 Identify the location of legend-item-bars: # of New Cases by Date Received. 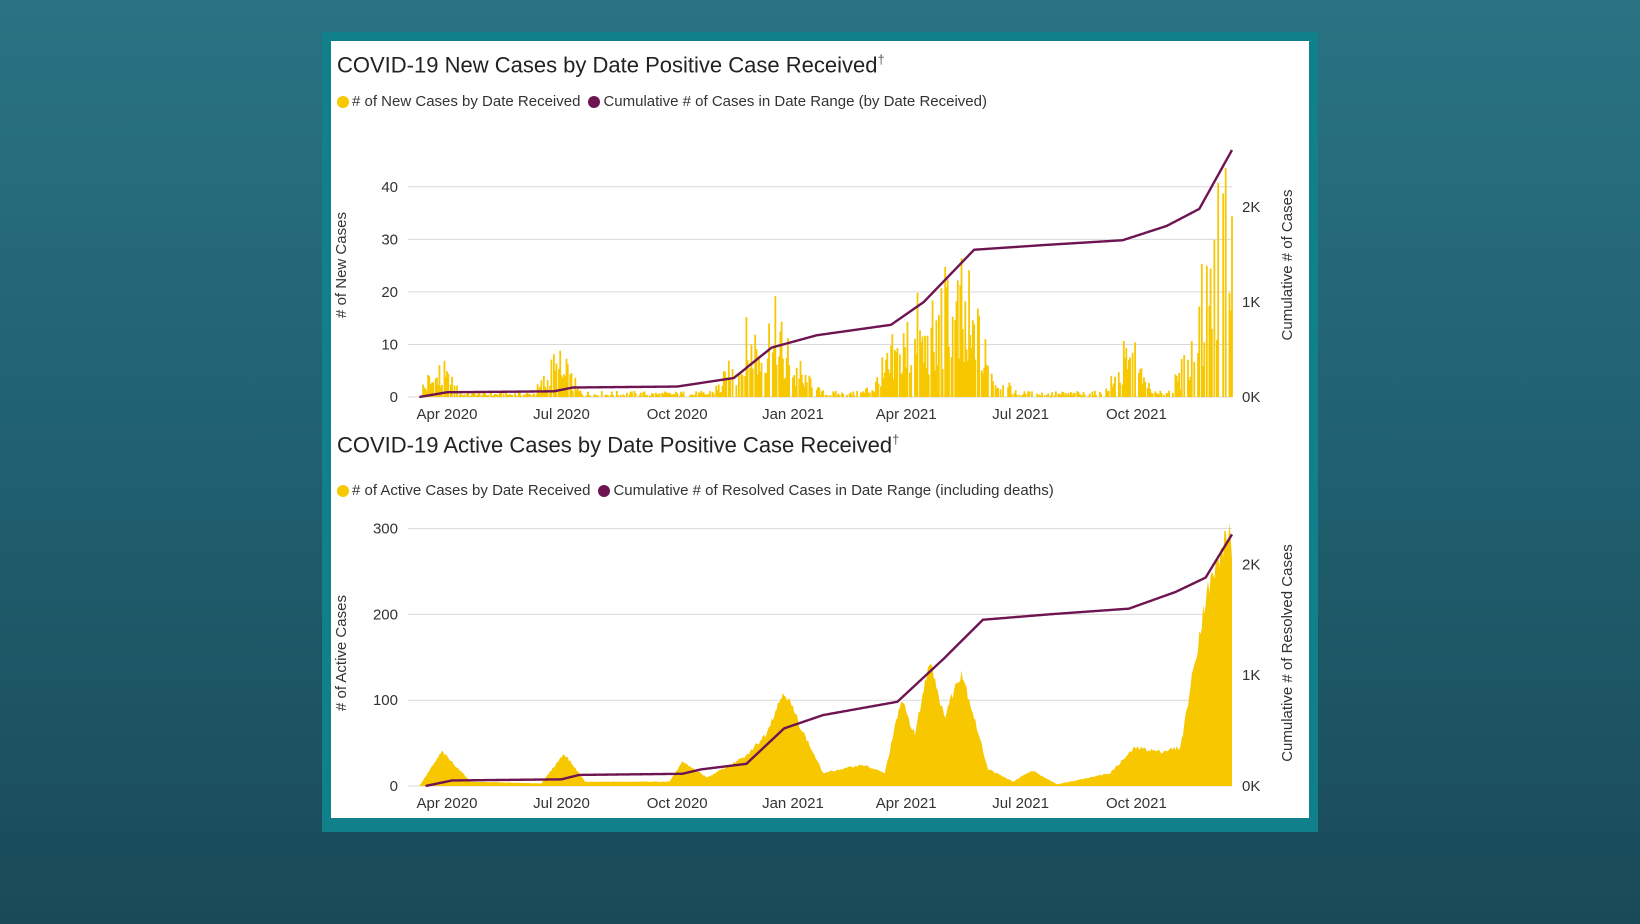
(458, 101).